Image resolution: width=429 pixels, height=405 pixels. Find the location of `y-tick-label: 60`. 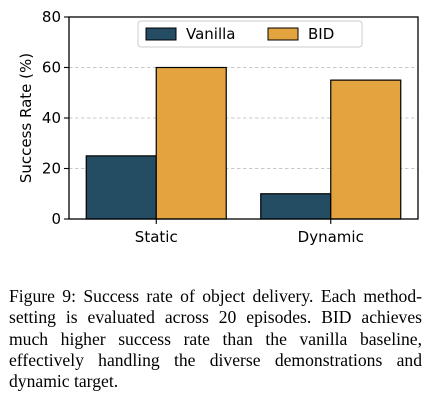

y-tick-label: 60 is located at coordinates (51, 68).